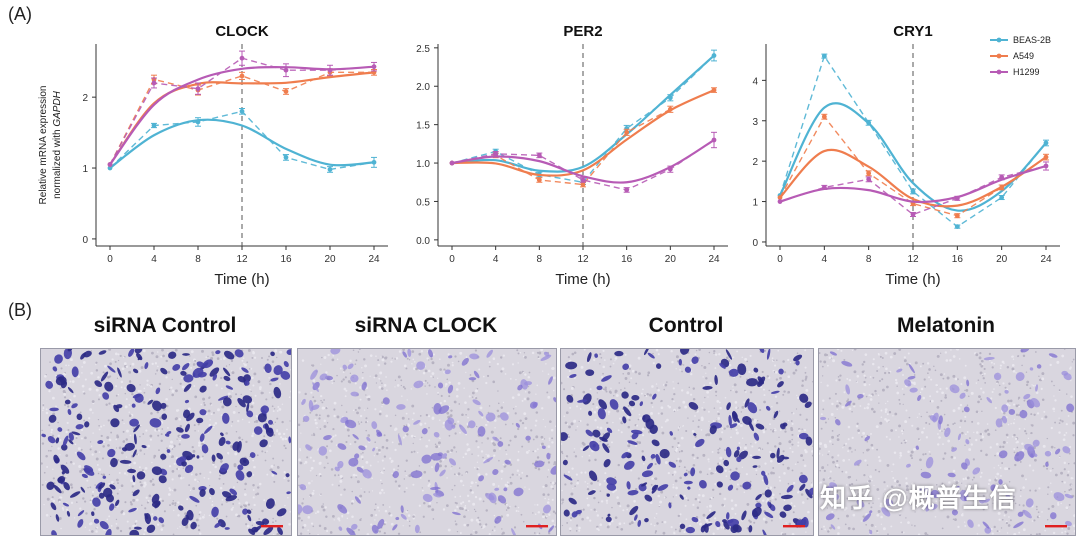 The height and width of the screenshot is (543, 1080). I want to click on scale-bar, so click(1056, 526).